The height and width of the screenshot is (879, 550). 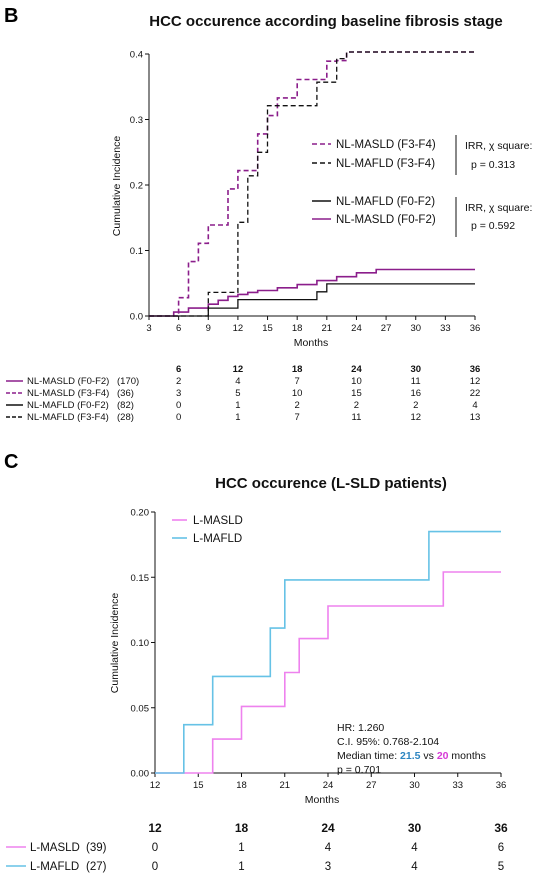 I want to click on panel-b-y-axis-label: Cumulative Incidence, so click(x=117, y=186).